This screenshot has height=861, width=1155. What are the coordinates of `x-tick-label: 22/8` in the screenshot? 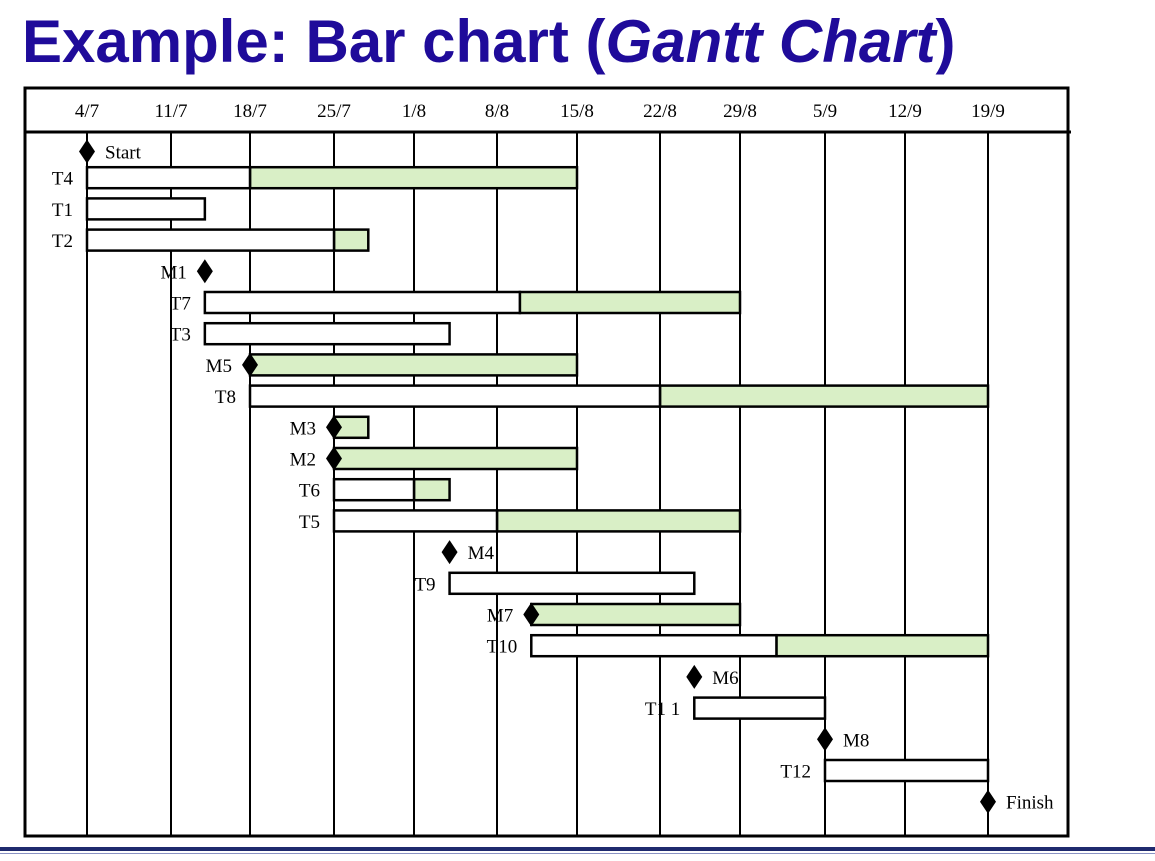 It's located at (660, 111).